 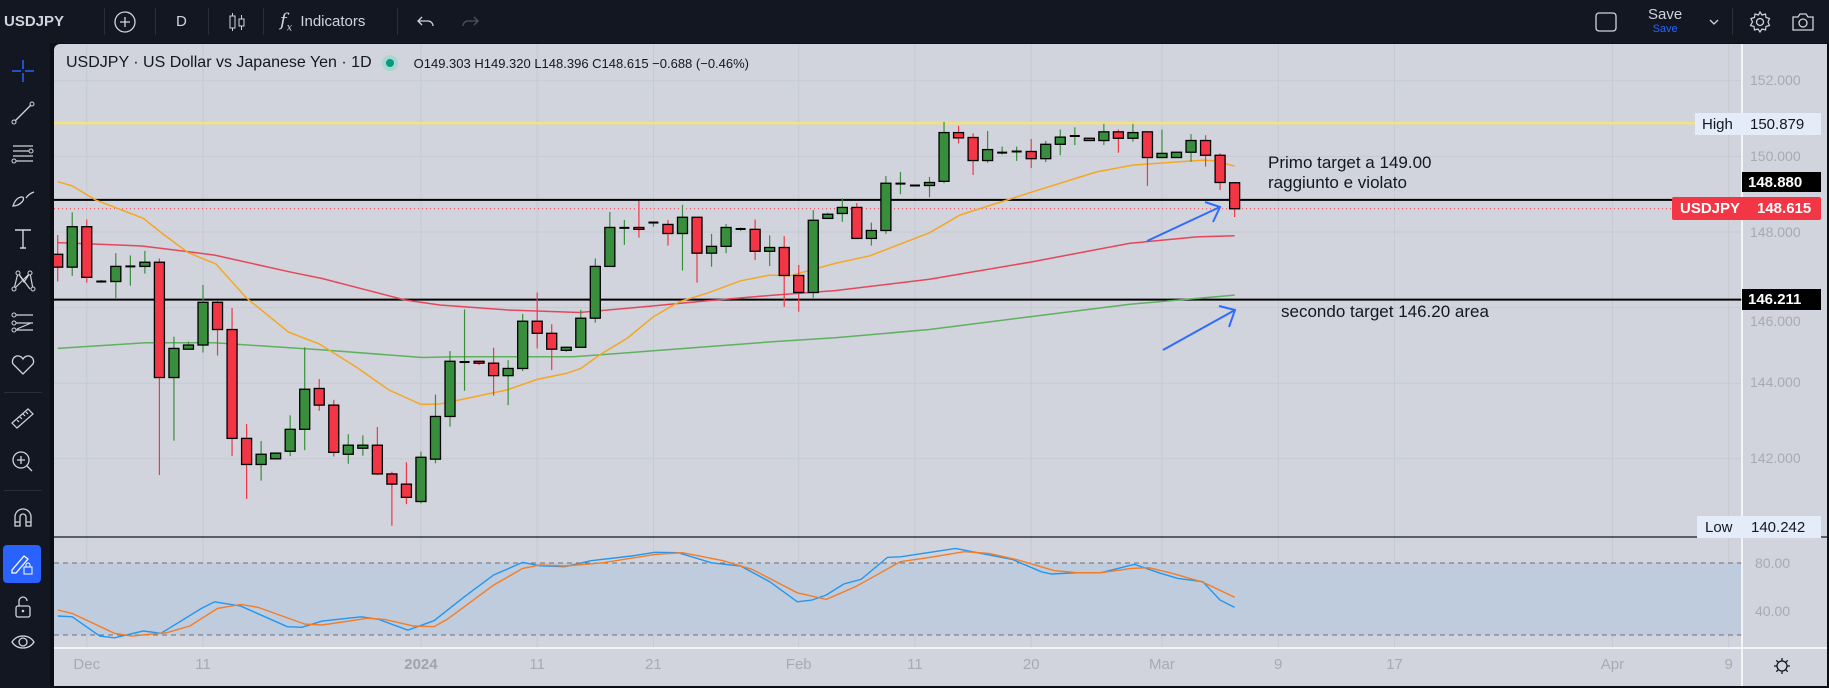 I want to click on magnet-icon, so click(x=23, y=517).